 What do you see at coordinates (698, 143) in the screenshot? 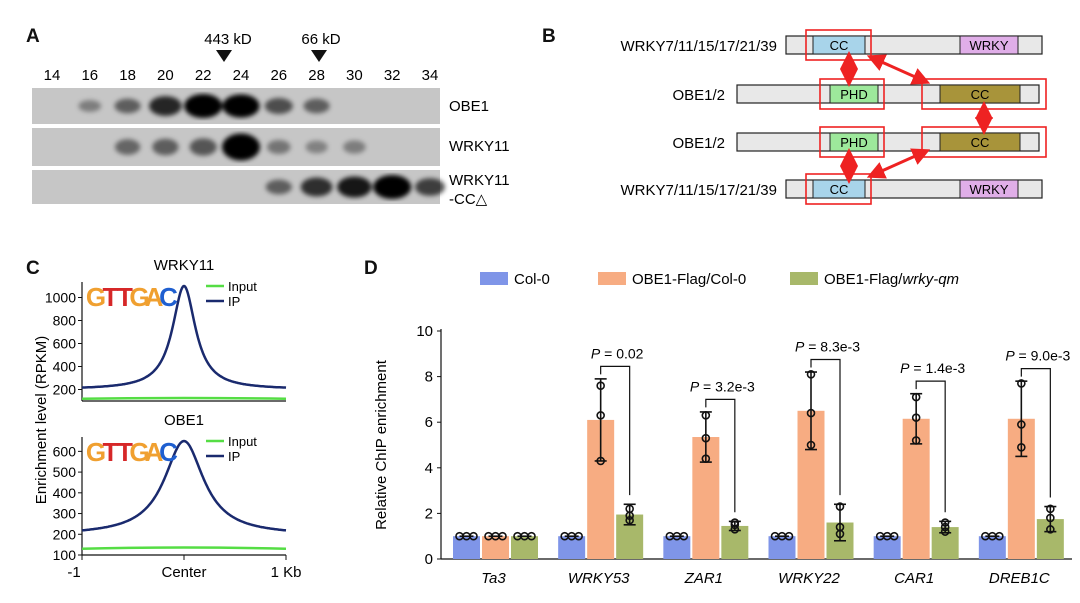
I see `protein-label: OBE1/2` at bounding box center [698, 143].